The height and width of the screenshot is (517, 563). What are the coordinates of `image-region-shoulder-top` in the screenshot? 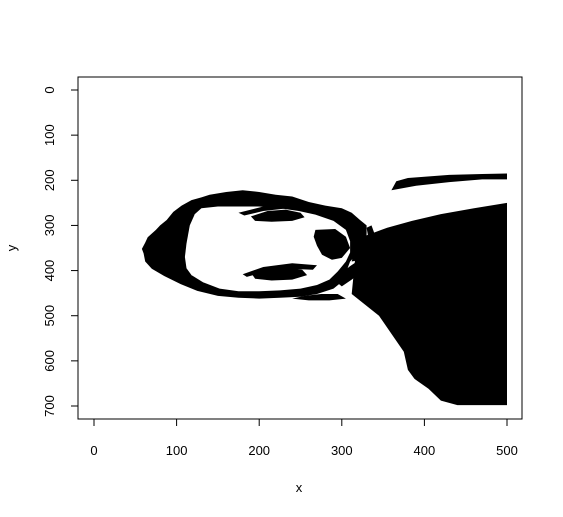 It's located at (449, 182).